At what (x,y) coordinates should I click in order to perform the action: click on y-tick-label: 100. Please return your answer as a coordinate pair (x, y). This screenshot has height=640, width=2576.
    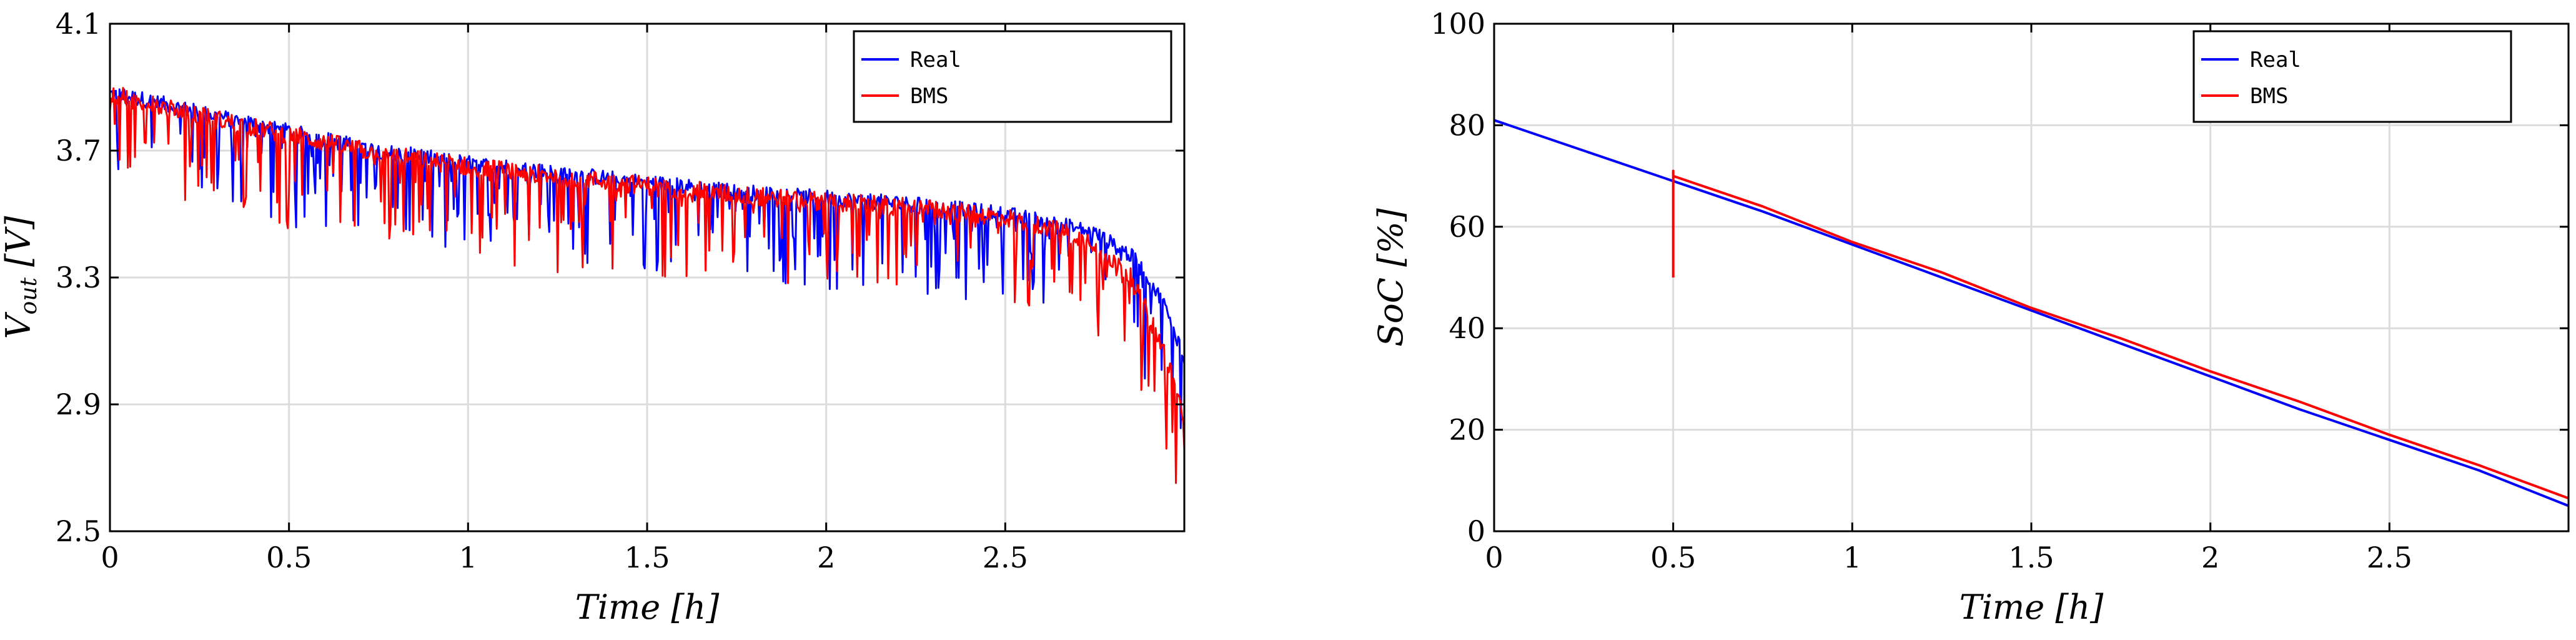
    Looking at the image, I should click on (1457, 24).